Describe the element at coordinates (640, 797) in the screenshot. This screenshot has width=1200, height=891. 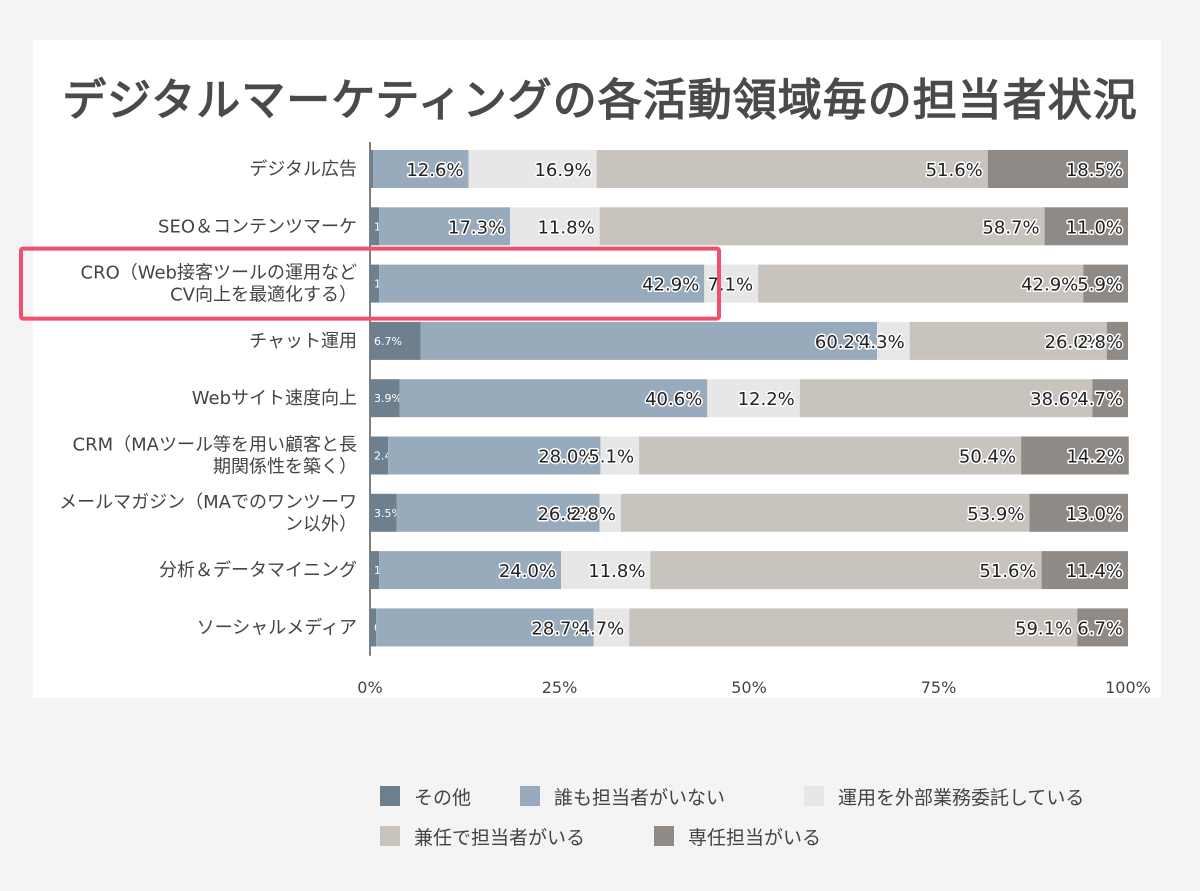
I see `legend-label-no-owner: 誰も担当者がいない` at that location.